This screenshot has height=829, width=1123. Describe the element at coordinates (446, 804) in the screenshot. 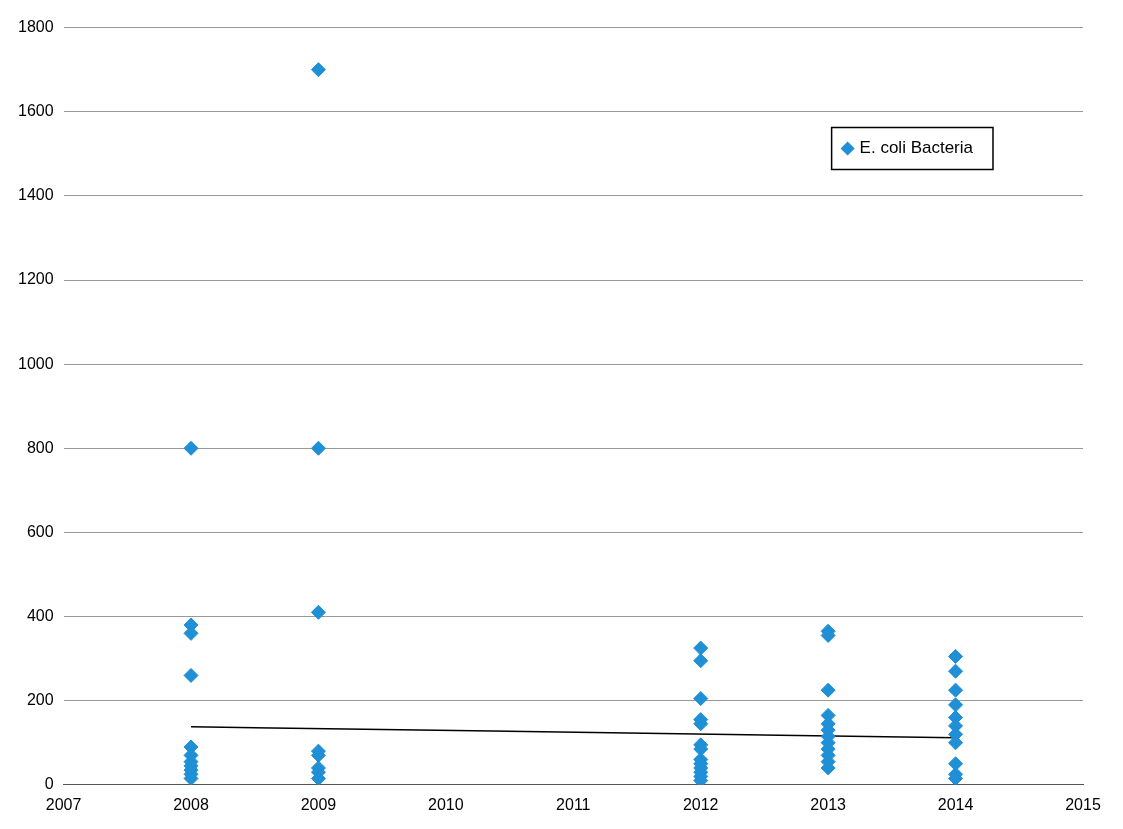

I see `x-tick-label: 2010` at that location.